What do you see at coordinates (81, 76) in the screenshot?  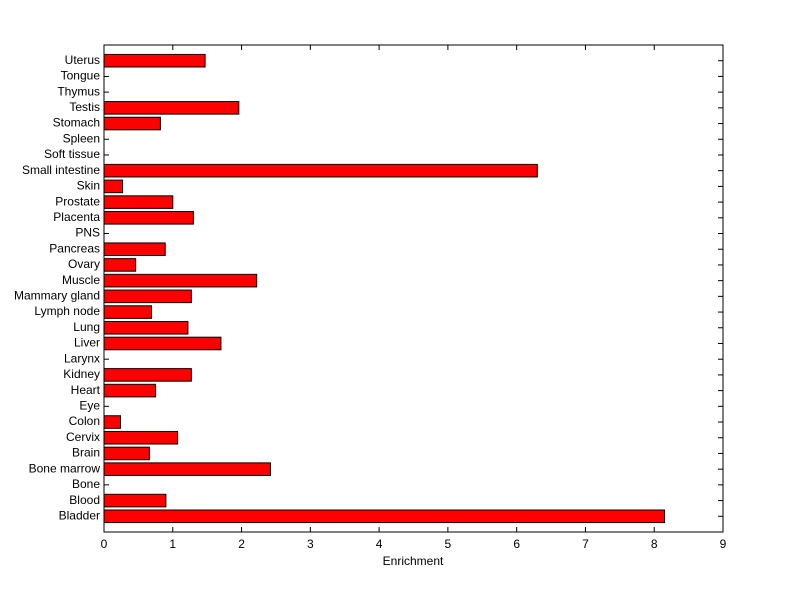 I see `y-tick-label: Tongue` at bounding box center [81, 76].